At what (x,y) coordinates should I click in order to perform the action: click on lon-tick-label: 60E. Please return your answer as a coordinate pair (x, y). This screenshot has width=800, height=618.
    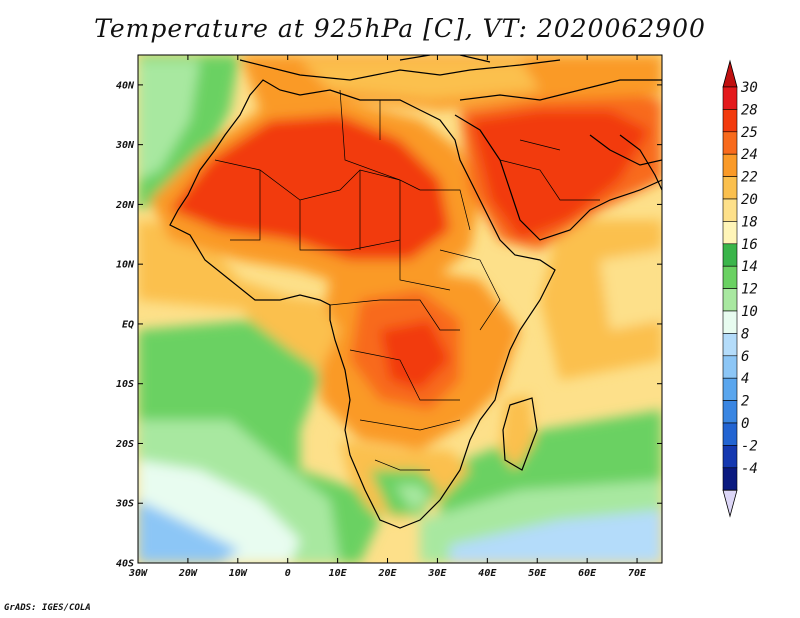
    Looking at the image, I should click on (587, 573).